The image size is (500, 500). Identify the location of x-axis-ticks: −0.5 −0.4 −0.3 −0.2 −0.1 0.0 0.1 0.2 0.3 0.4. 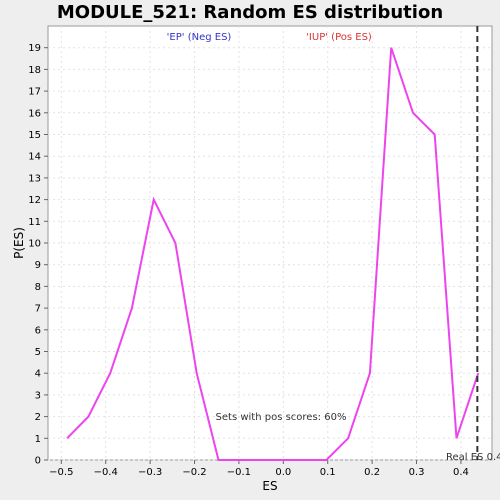
(259, 469).